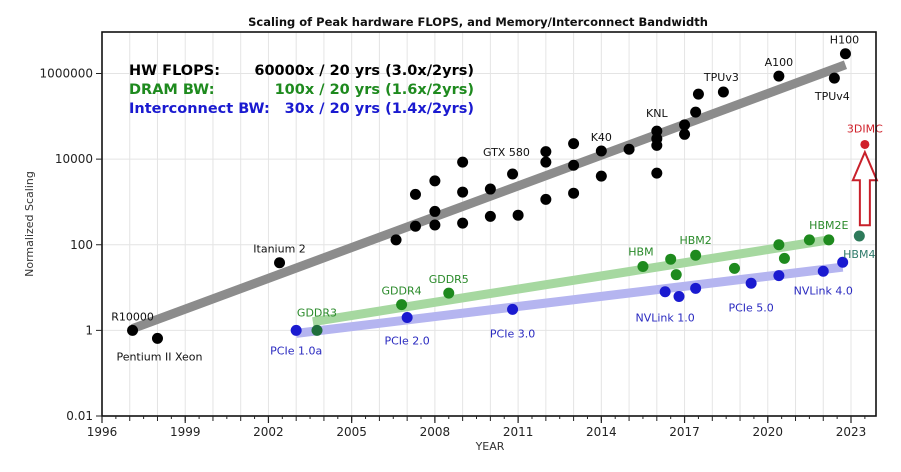 The image size is (901, 472). I want to click on point-label: A100, so click(779, 62).